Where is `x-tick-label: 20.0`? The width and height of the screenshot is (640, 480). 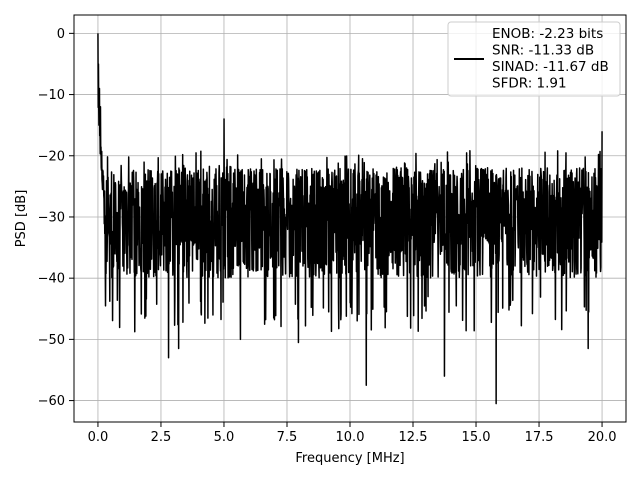 x-tick-label: 20.0 is located at coordinates (602, 437).